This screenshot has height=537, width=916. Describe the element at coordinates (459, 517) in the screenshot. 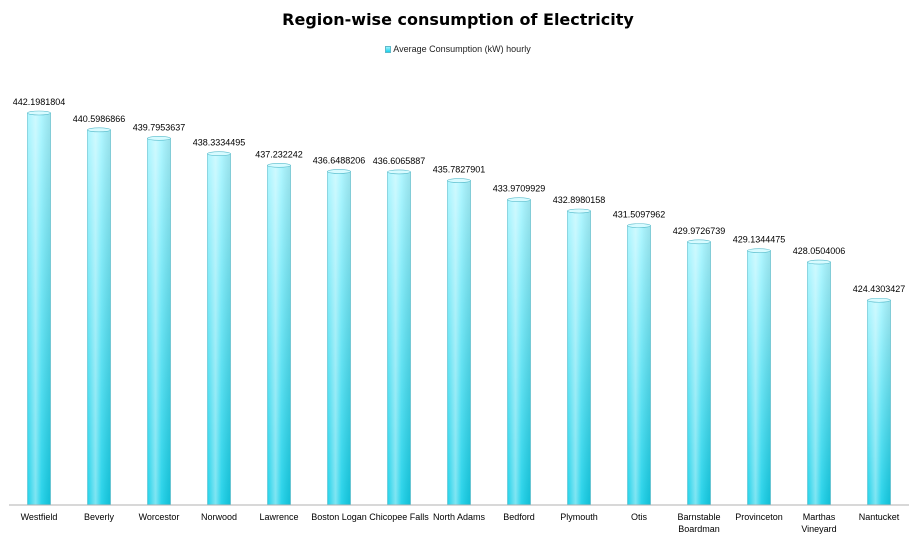

I see `category-label: North Adams` at that location.